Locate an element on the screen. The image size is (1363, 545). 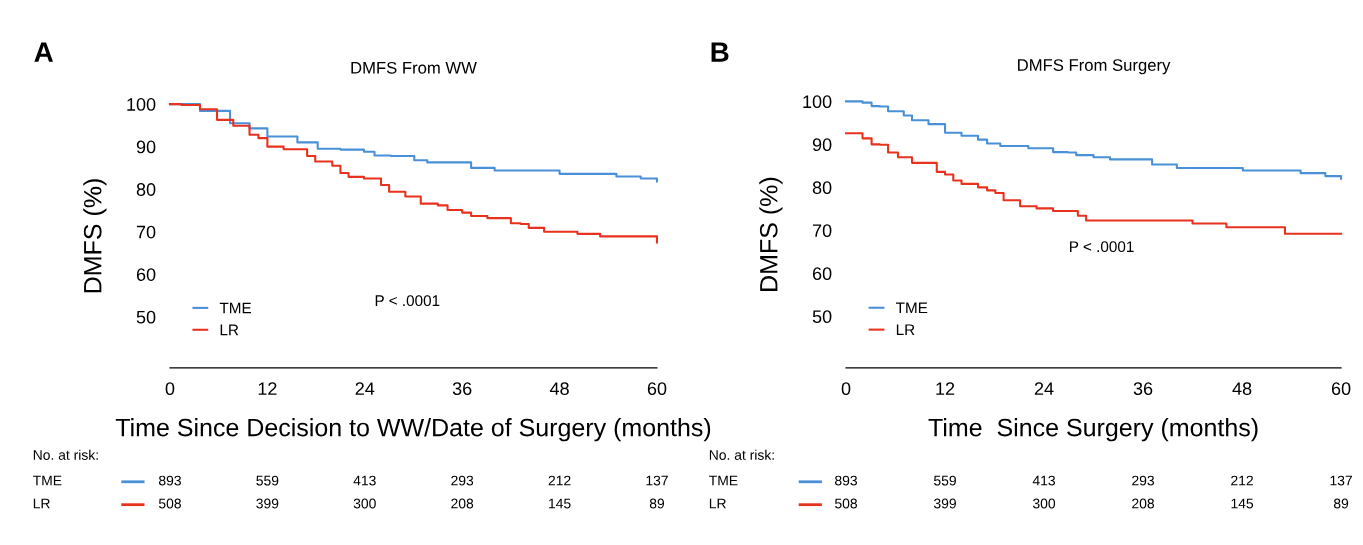
text: A is located at coordinates (43, 52).